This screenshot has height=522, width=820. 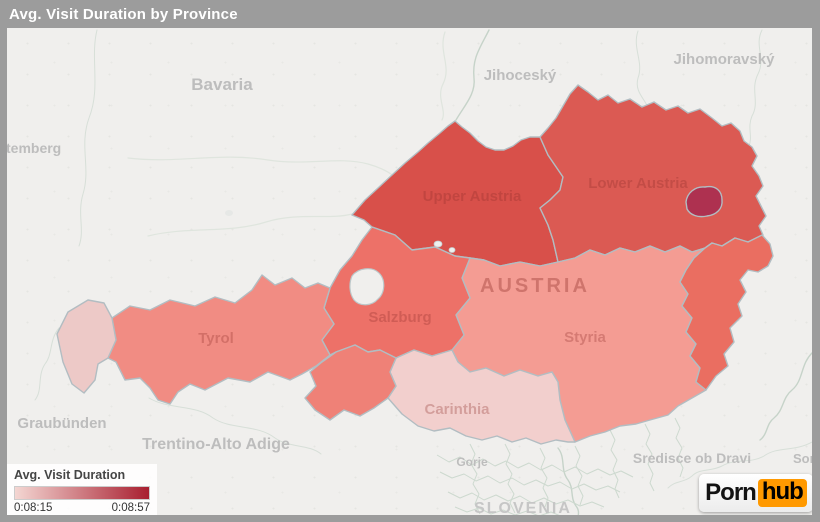 What do you see at coordinates (216, 338) in the screenshot?
I see `label-tyrol: Tyrol` at bounding box center [216, 338].